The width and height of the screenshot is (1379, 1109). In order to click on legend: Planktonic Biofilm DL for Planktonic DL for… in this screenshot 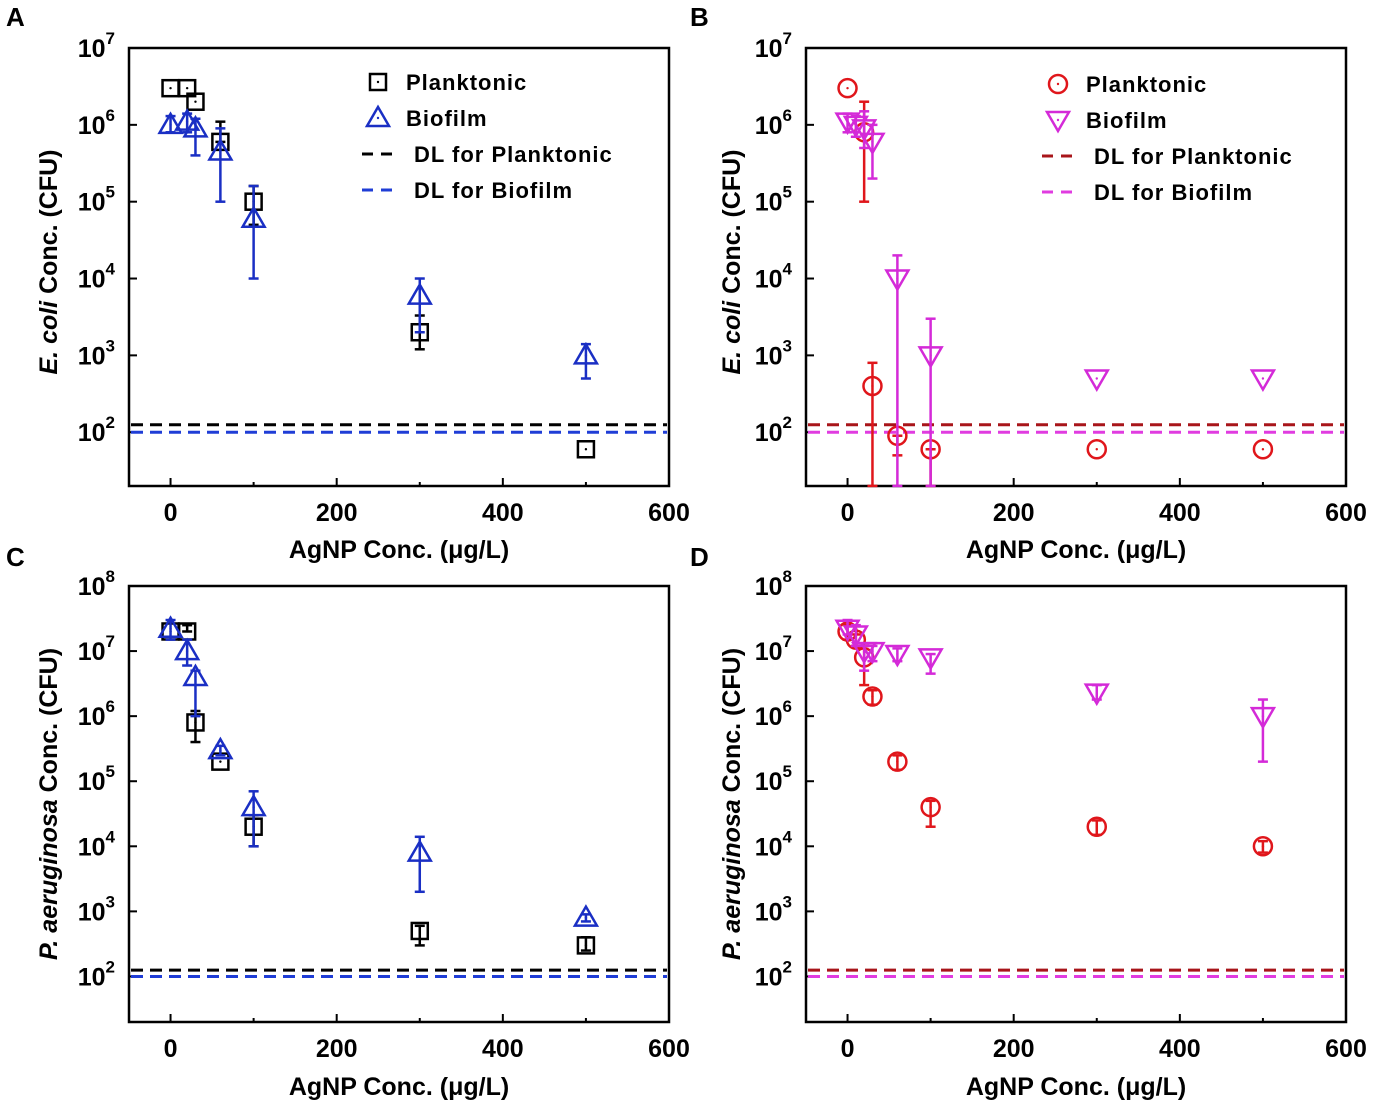, I will do `click(1167, 138)`.